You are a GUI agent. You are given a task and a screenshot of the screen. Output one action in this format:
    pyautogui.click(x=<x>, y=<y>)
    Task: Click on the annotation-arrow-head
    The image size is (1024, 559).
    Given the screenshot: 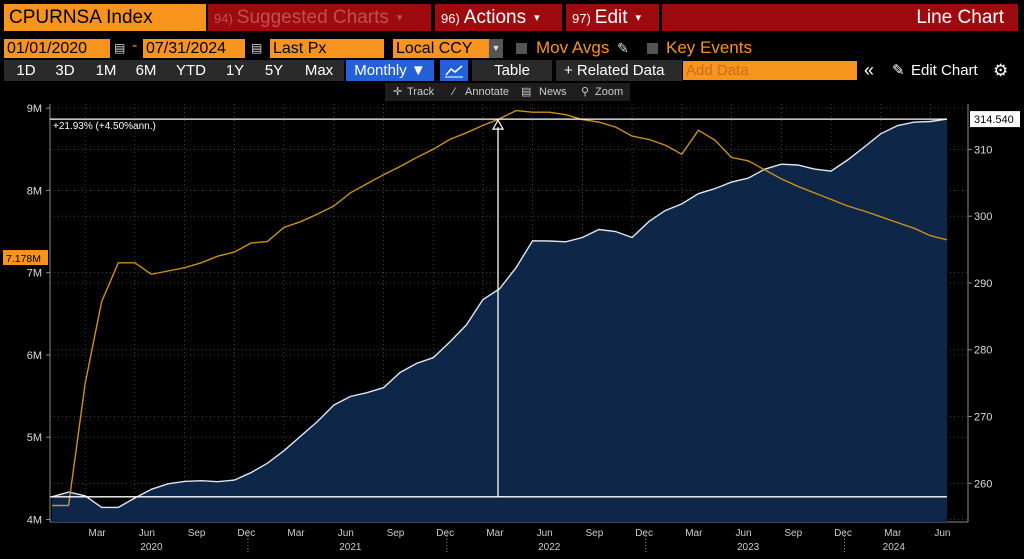 What is the action you would take?
    pyautogui.click(x=498, y=124)
    